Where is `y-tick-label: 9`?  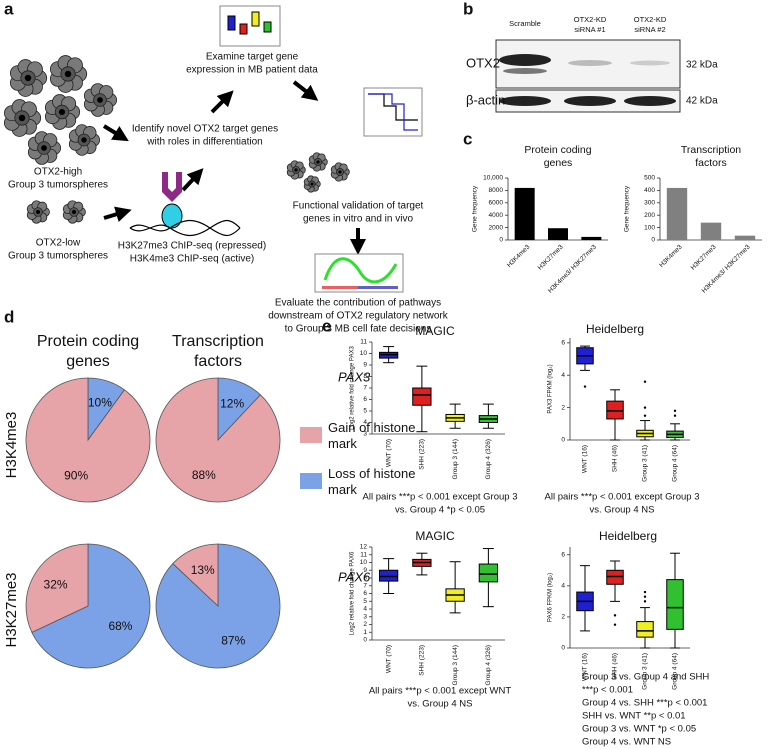 y-tick-label: 9 is located at coordinates (365, 570).